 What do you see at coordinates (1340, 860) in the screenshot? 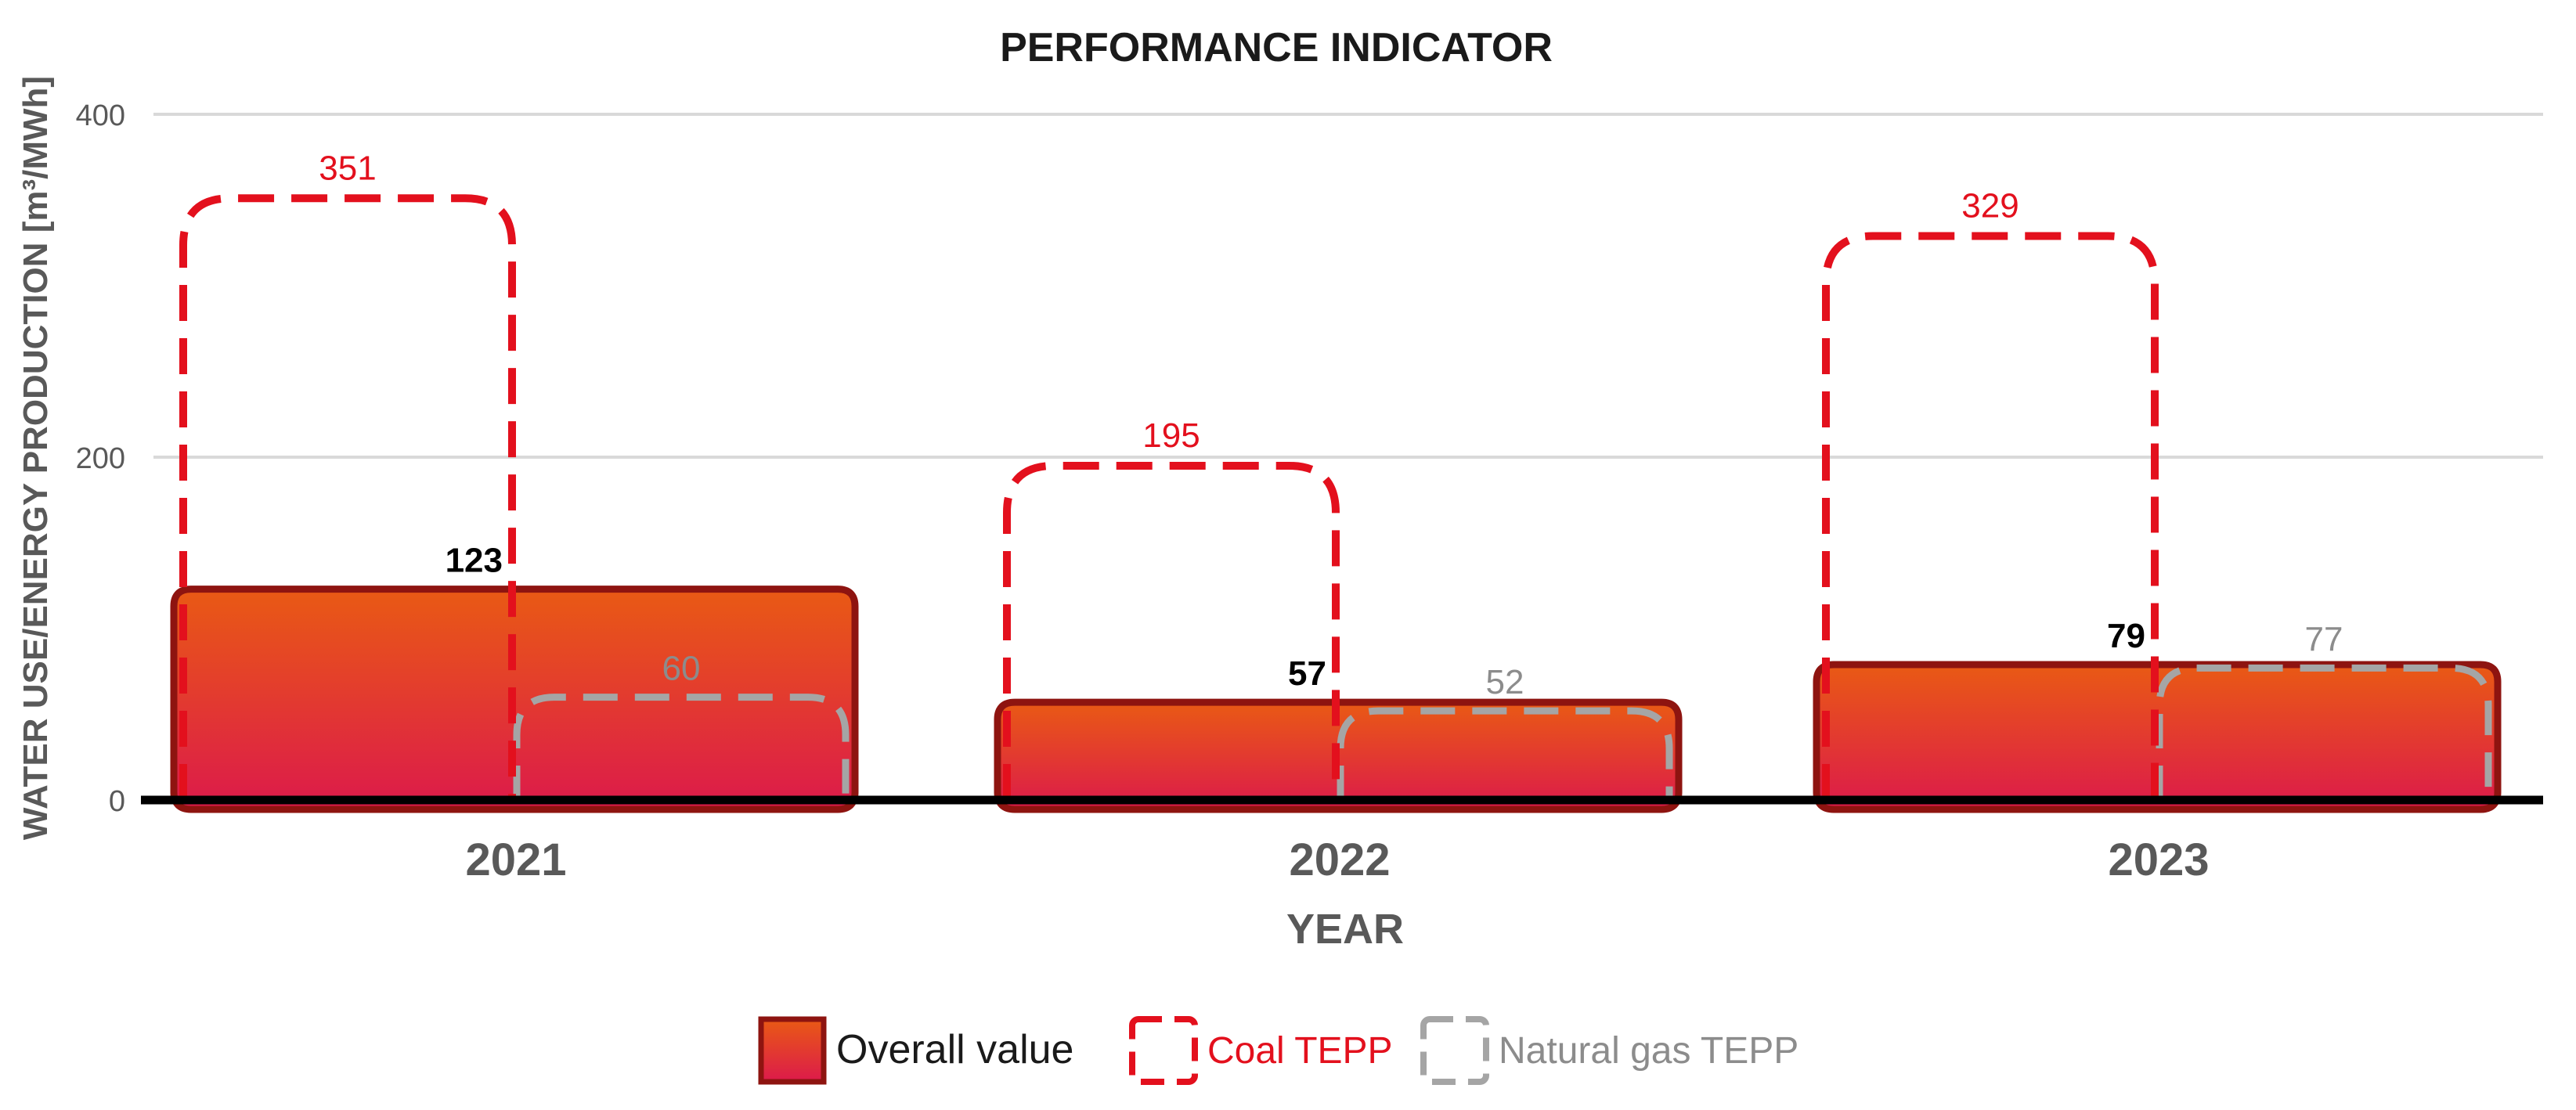
I see `x-tick-label: 2022` at bounding box center [1340, 860].